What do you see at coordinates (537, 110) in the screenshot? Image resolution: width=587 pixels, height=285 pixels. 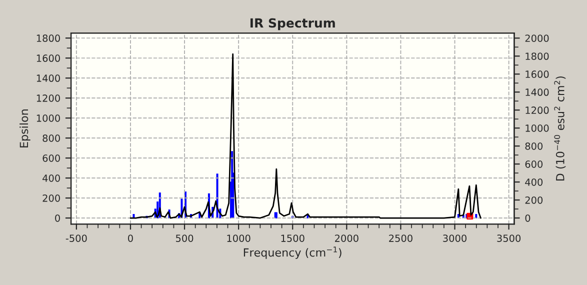 I see `y2-tick-label: 1200` at bounding box center [537, 110].